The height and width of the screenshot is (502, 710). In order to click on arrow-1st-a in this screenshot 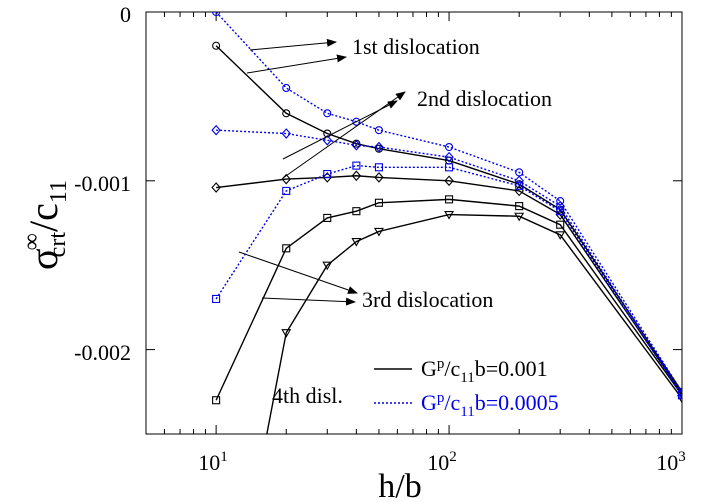, I will do `click(293, 44)`.